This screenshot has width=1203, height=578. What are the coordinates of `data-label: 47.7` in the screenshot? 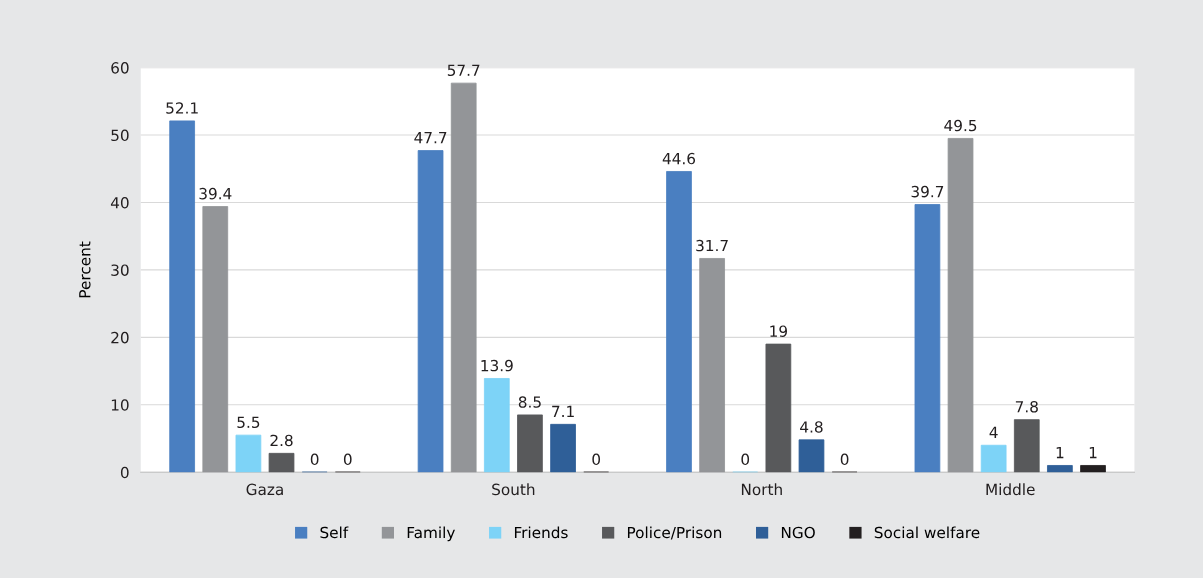 It's located at (430, 138).